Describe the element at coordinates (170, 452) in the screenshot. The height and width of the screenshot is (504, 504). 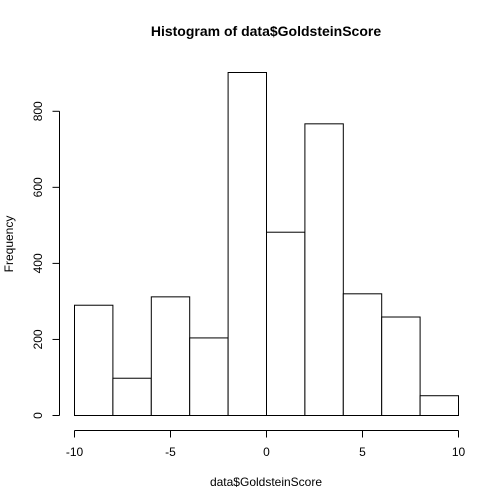
I see `x-tick-label-1: -5` at that location.